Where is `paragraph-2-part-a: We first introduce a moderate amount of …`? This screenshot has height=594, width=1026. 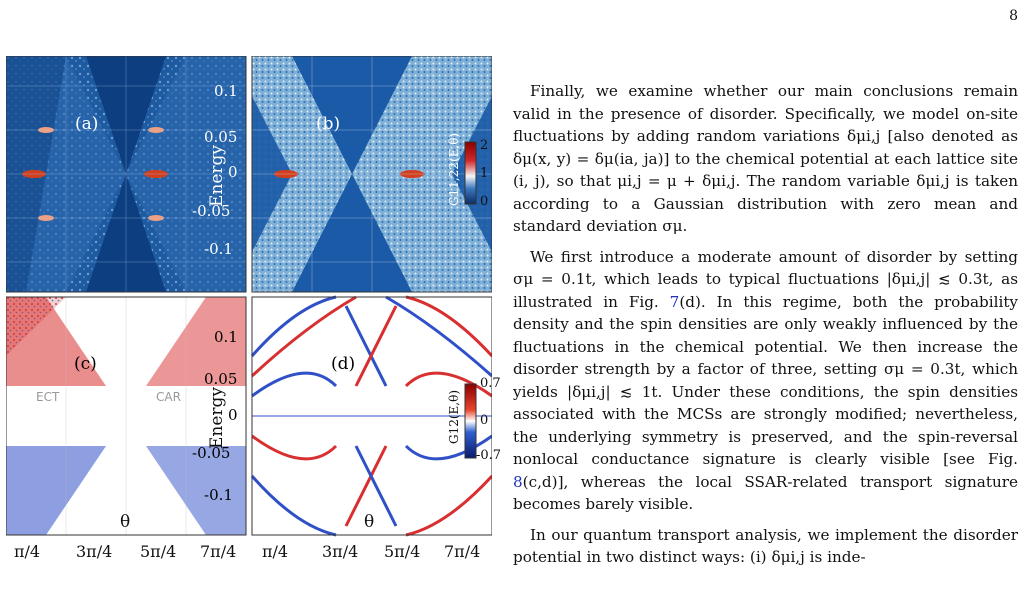
paragraph-2-part-a: We first introduce a moderate amount of … is located at coordinates (765, 279).